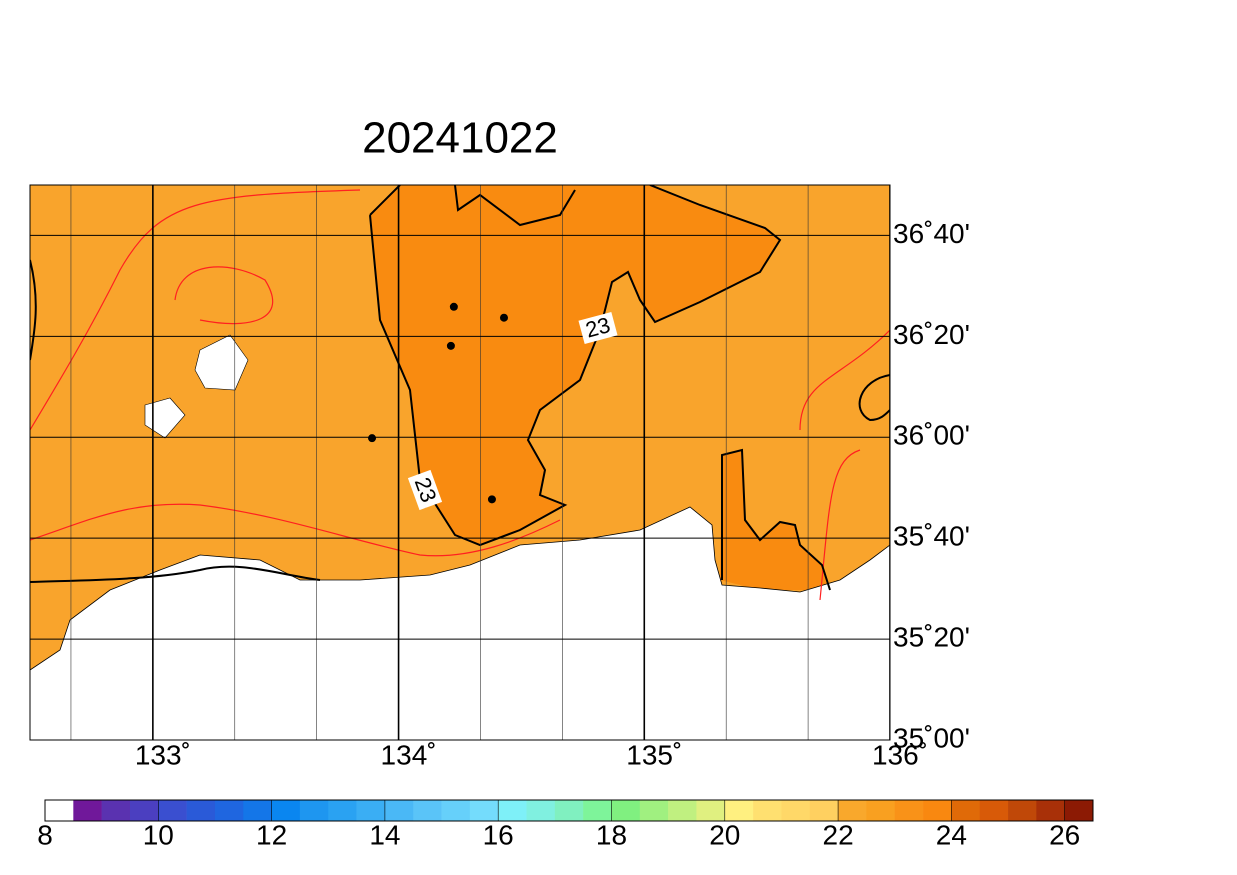 Image resolution: width=1237 pixels, height=875 pixels. What do you see at coordinates (931, 536) in the screenshot?
I see `y-tick-label: 35˚40'` at bounding box center [931, 536].